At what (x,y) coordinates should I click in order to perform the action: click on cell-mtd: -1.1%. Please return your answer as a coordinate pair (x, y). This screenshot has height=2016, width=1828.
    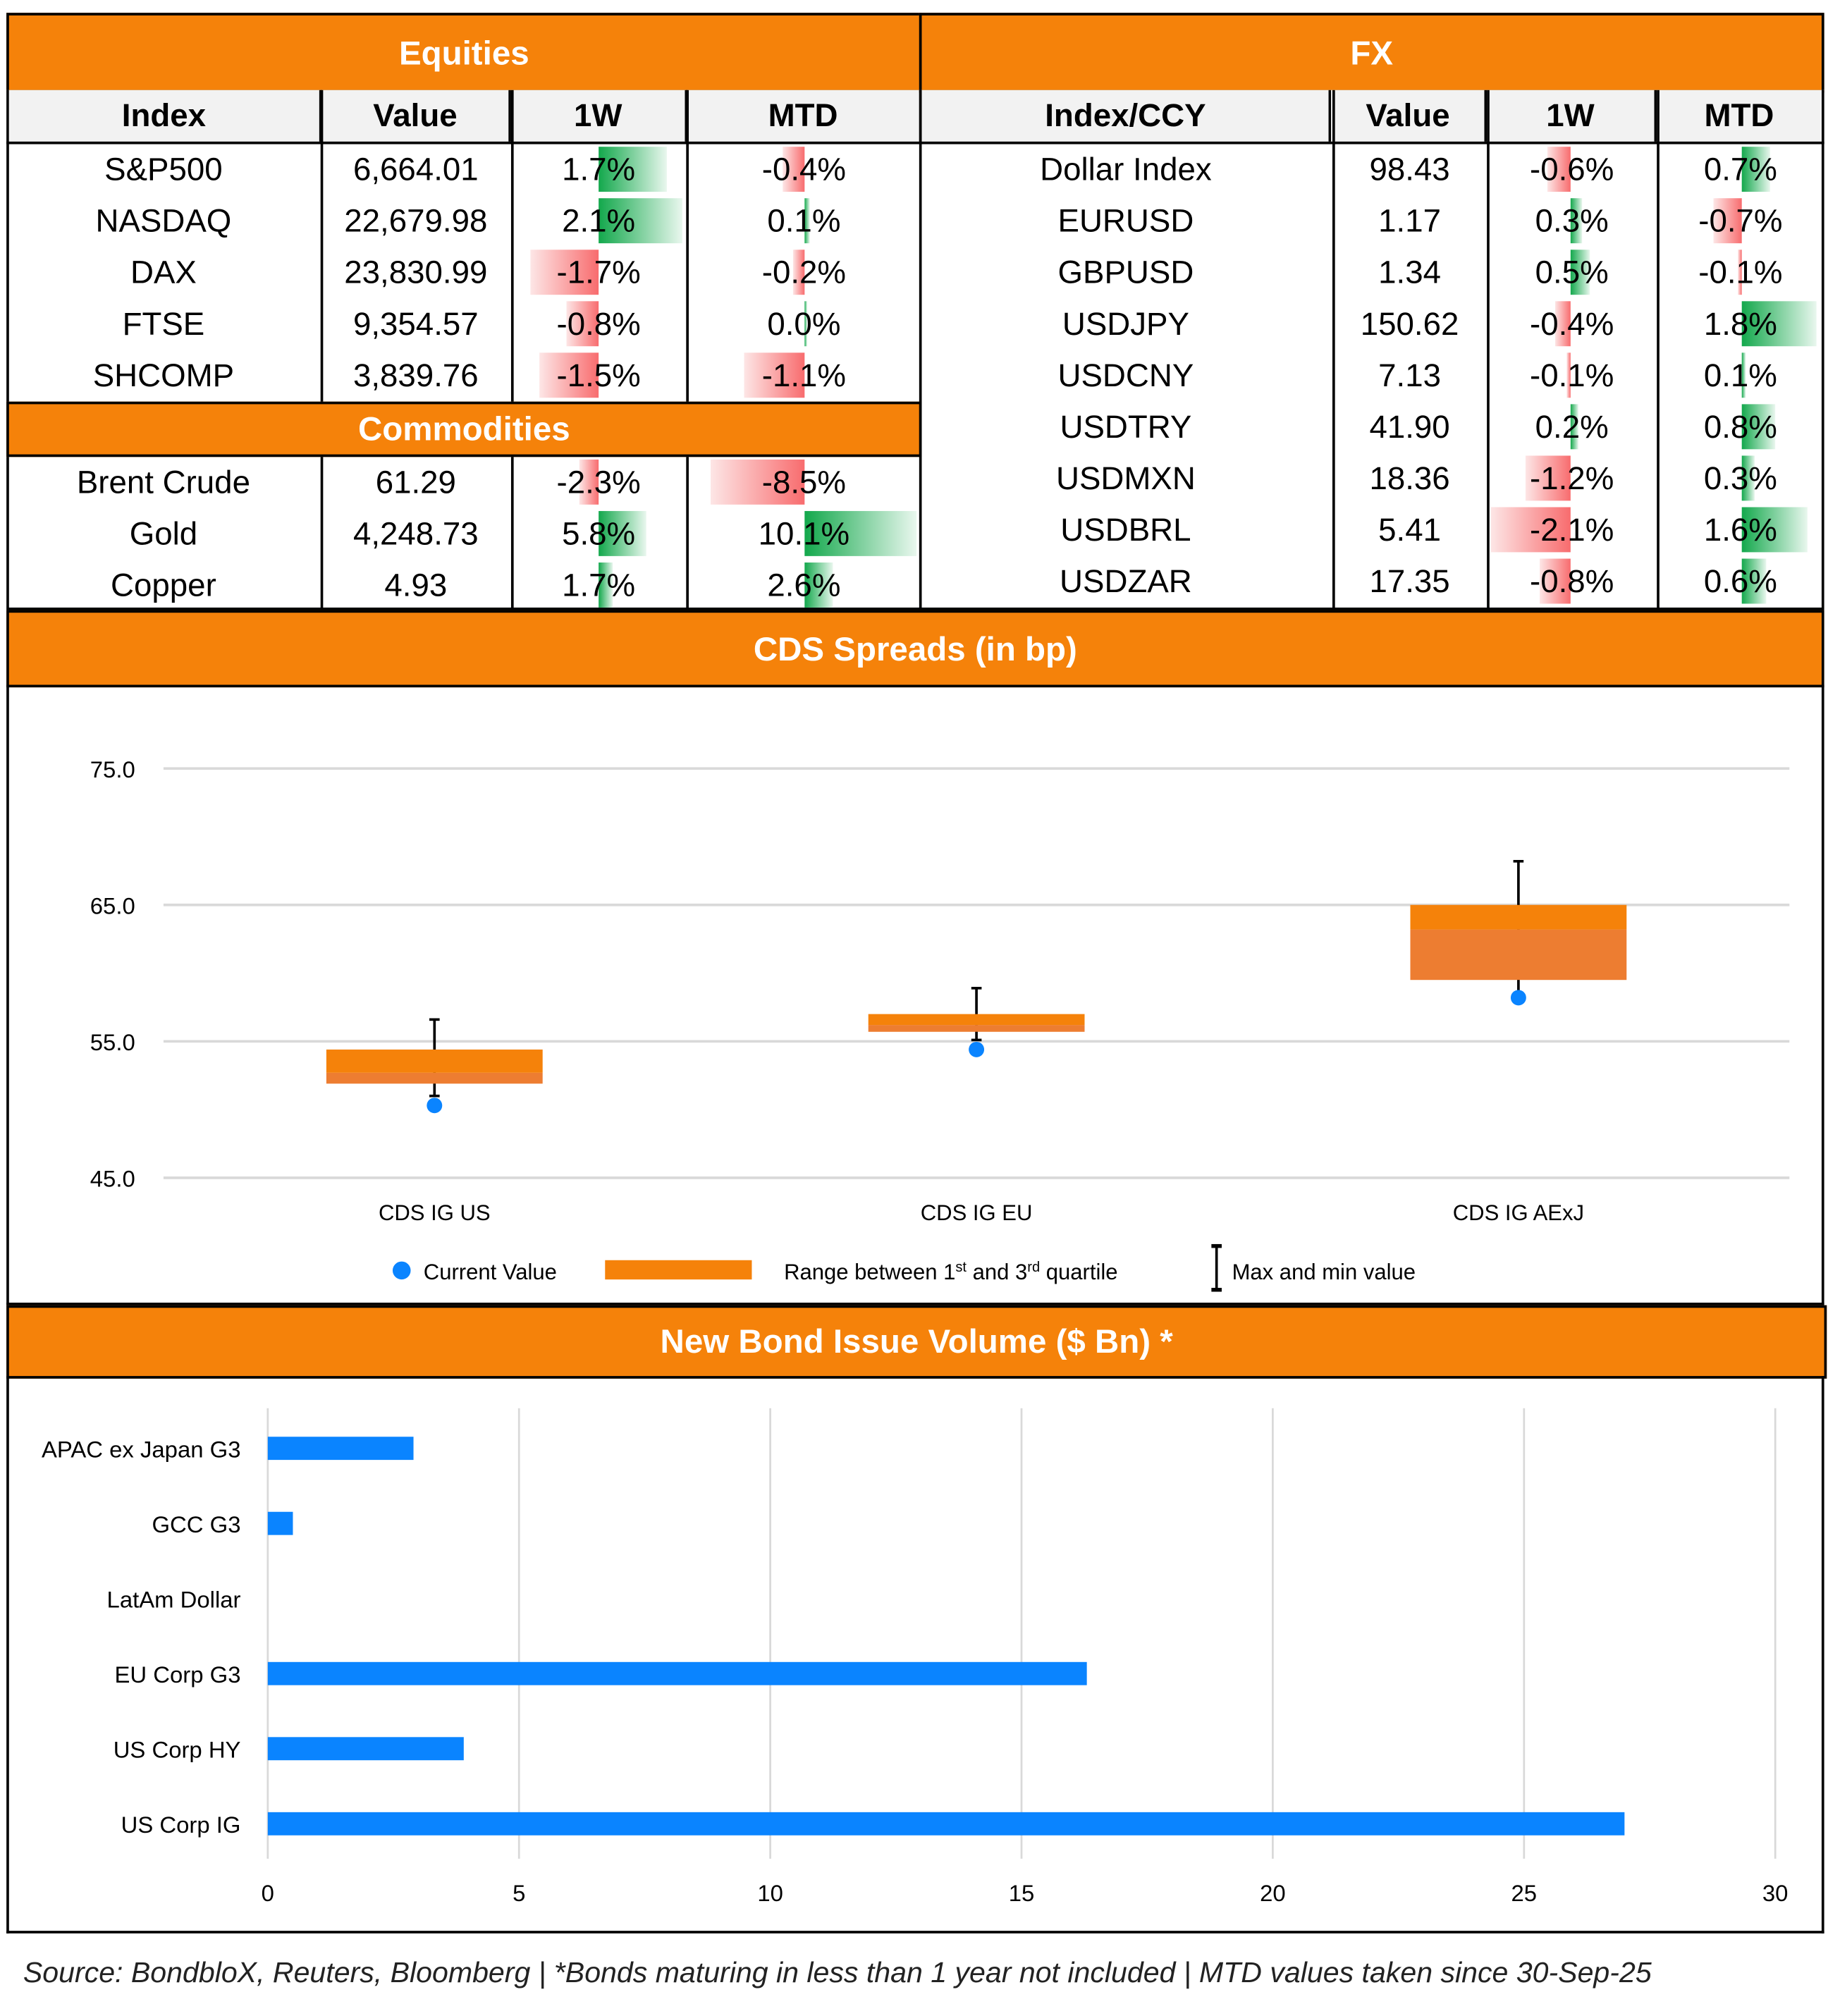
    Looking at the image, I should click on (803, 376).